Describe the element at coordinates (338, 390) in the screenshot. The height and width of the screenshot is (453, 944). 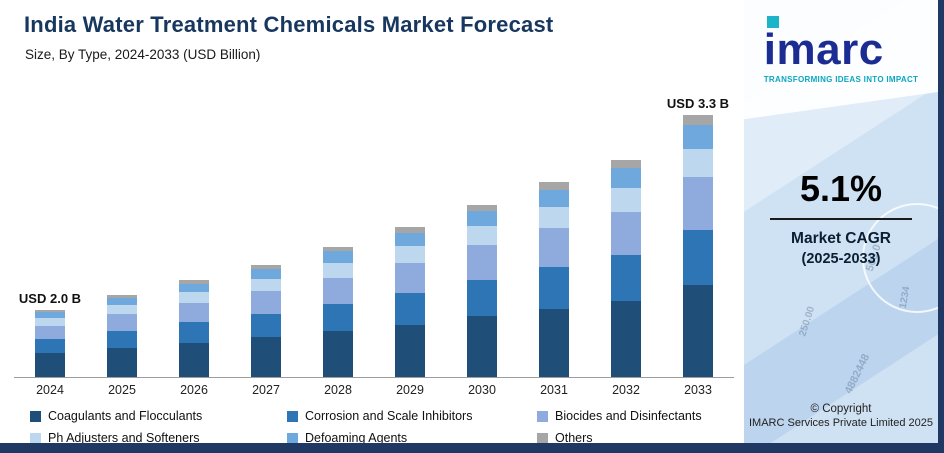
I see `x-tick-2028: 2028` at that location.